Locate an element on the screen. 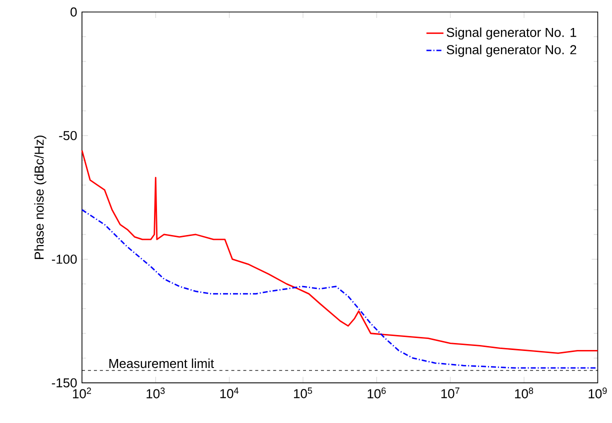 The width and height of the screenshot is (612, 423). y-tick-label: 0 is located at coordinates (73, 12).